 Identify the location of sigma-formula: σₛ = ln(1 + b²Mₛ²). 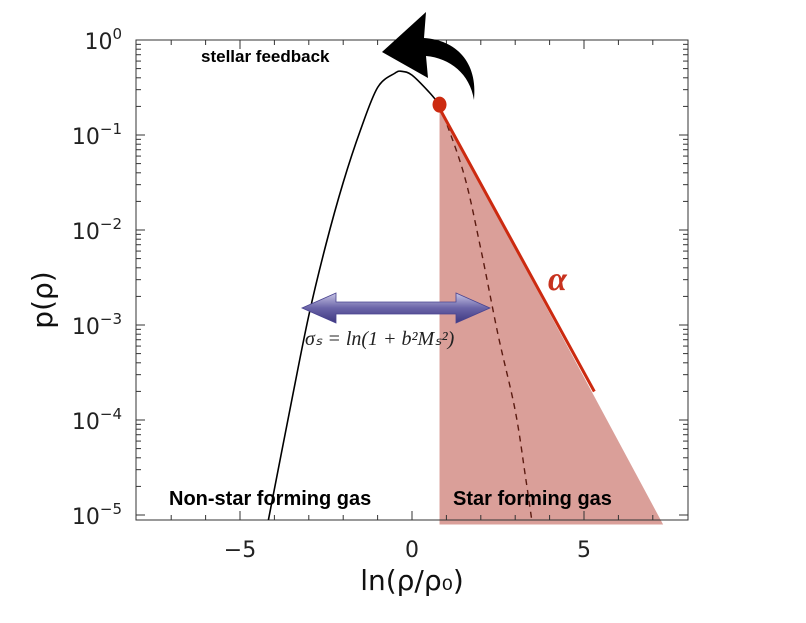
(380, 339).